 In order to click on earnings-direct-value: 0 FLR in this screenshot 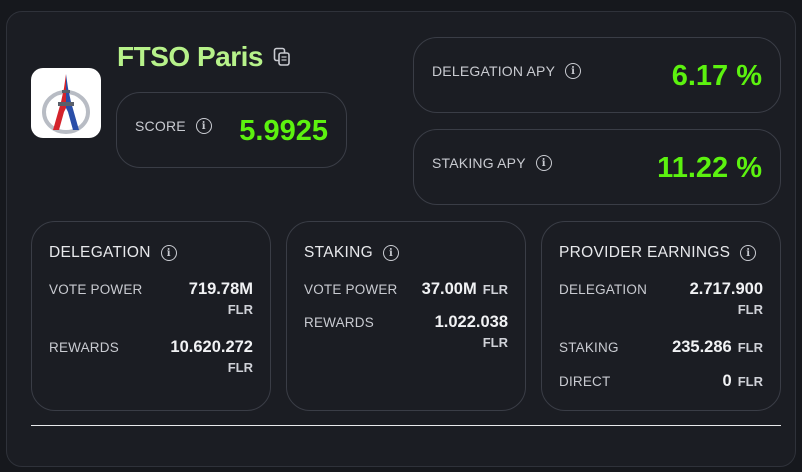, I will do `click(742, 381)`.